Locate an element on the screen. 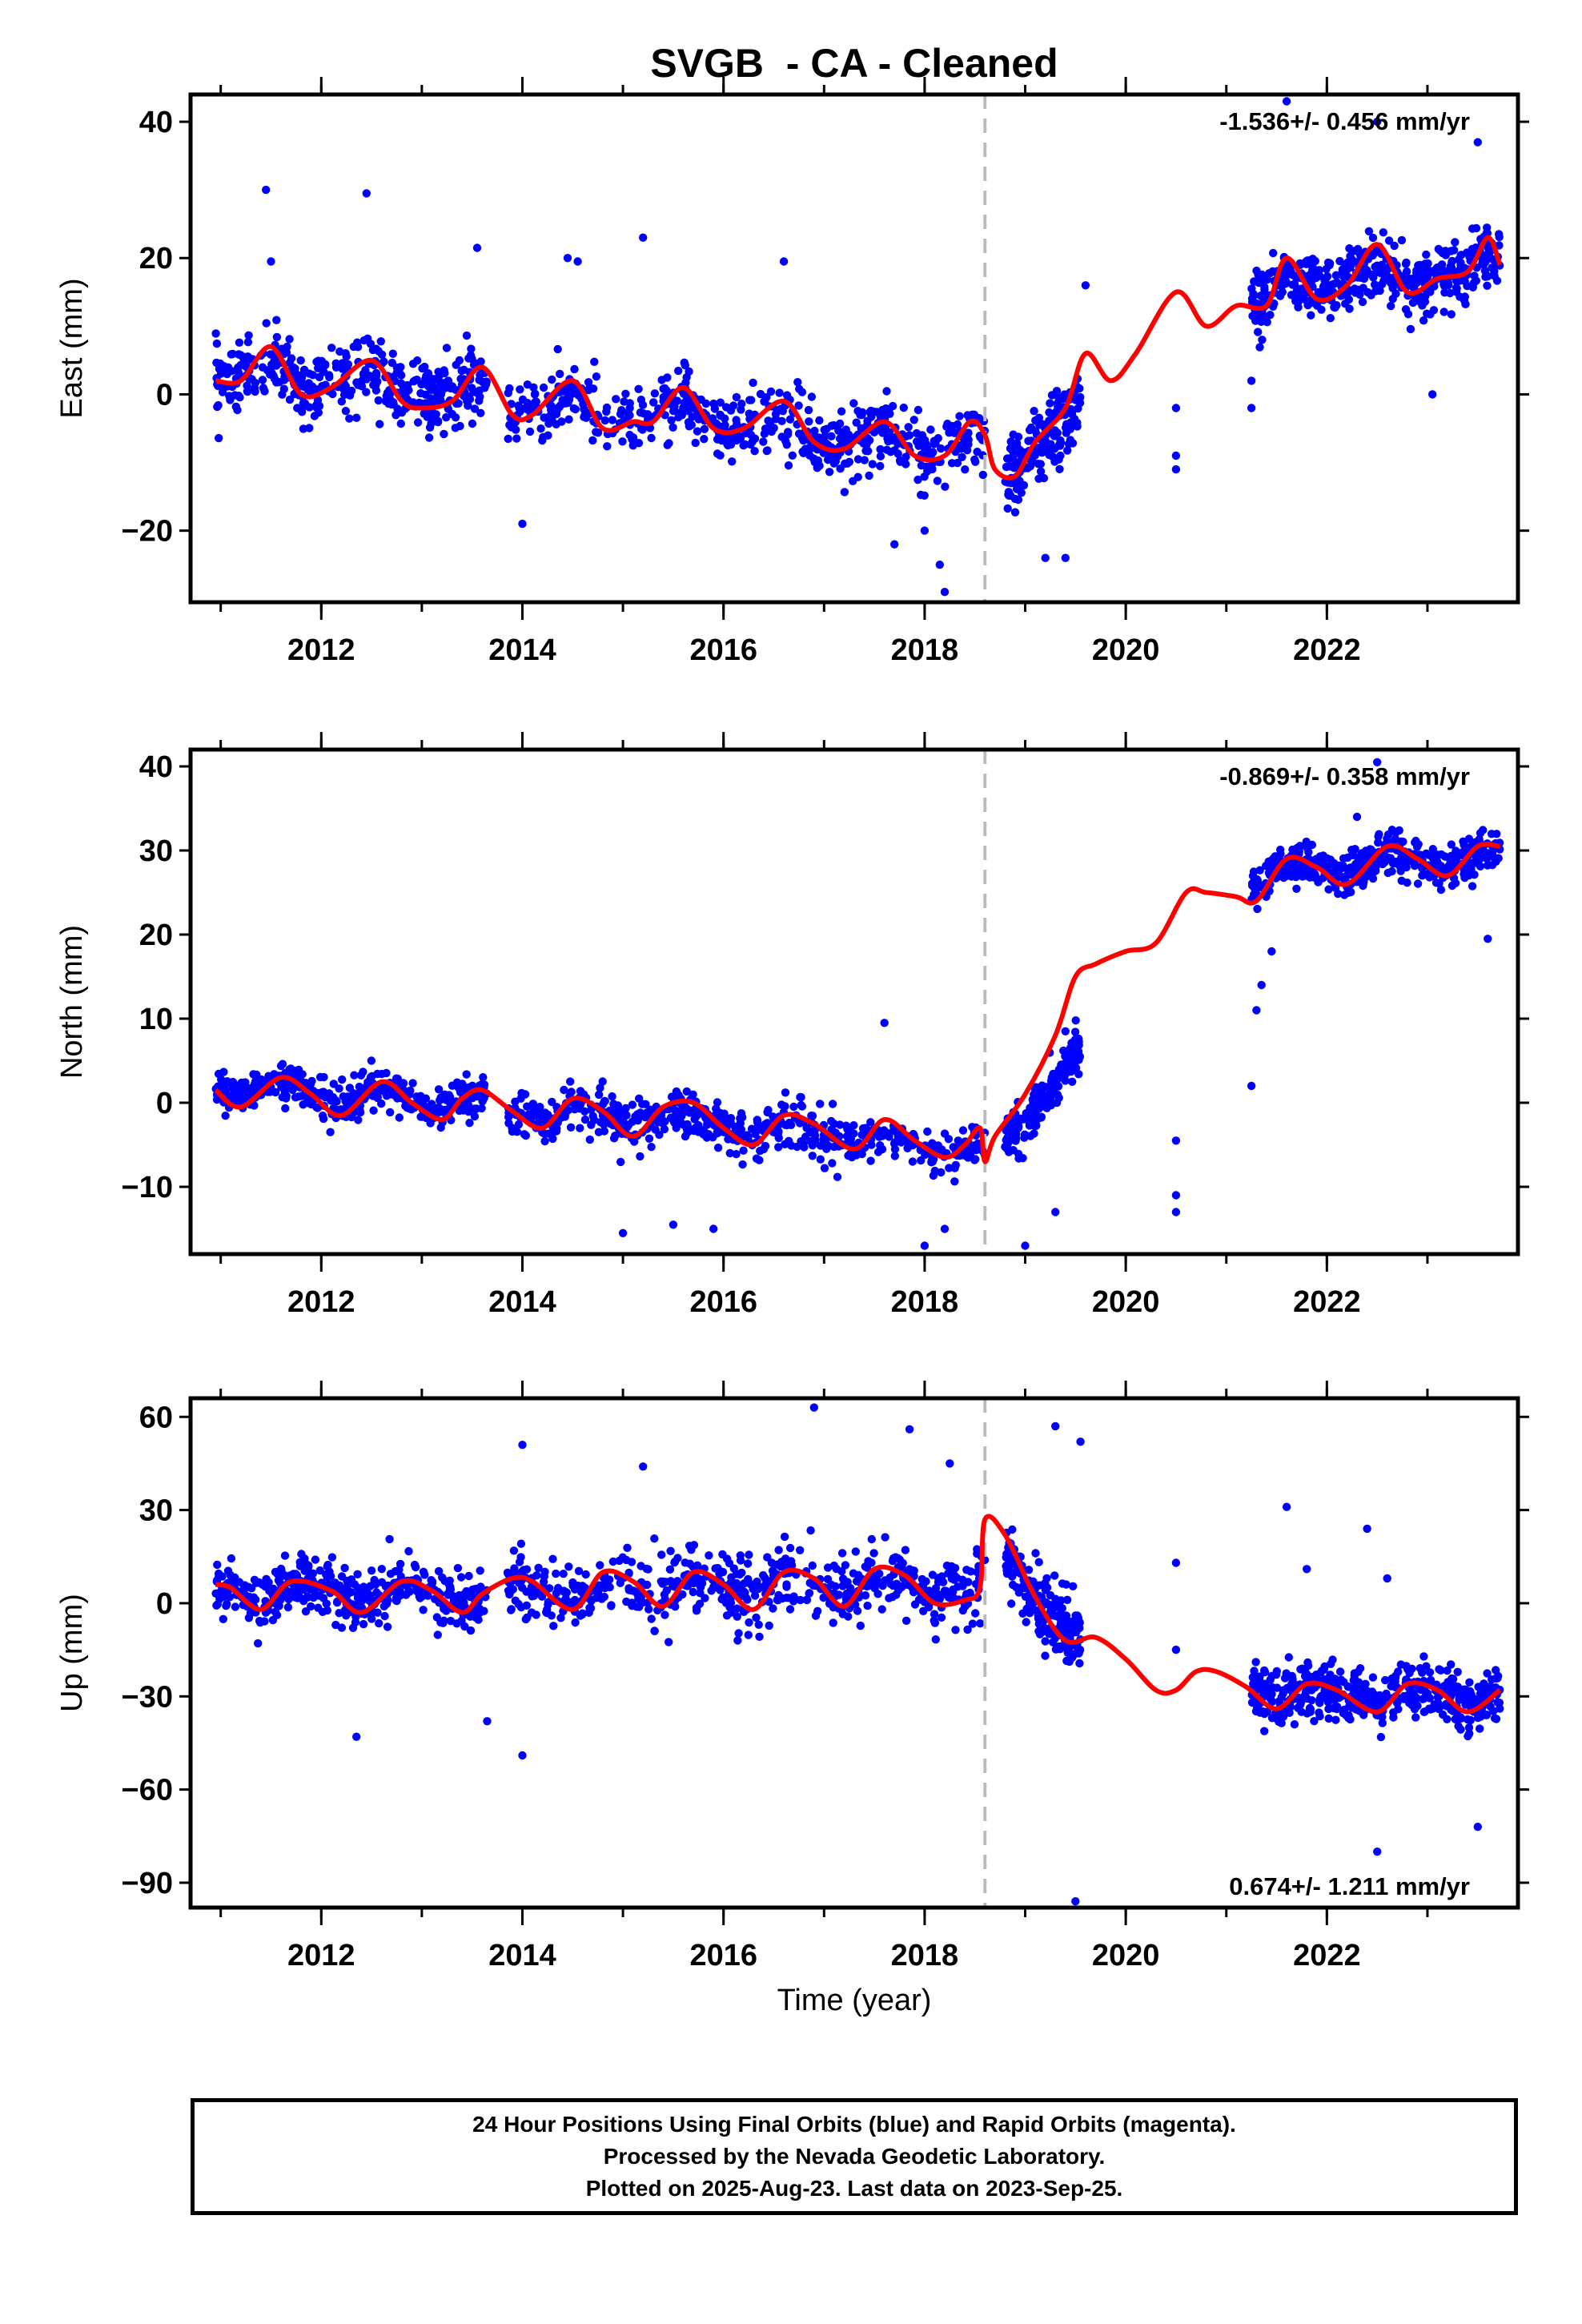 The height and width of the screenshot is (2324, 1582). x-tick-label: 2014 is located at coordinates (522, 1302).